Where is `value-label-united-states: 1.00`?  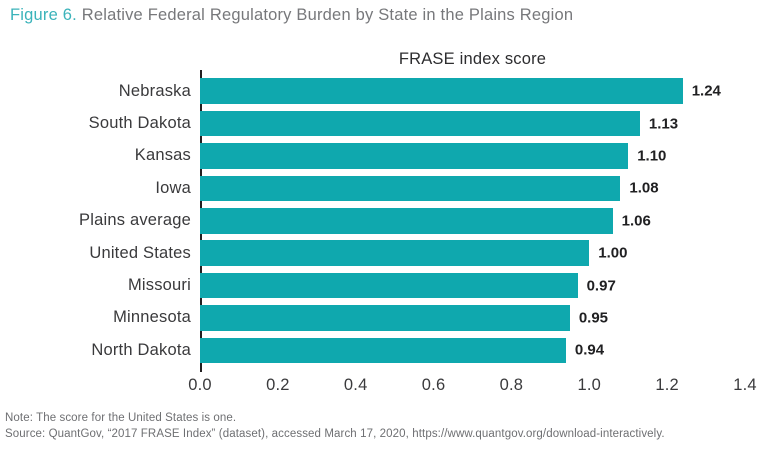
value-label-united-states: 1.00 is located at coordinates (613, 253).